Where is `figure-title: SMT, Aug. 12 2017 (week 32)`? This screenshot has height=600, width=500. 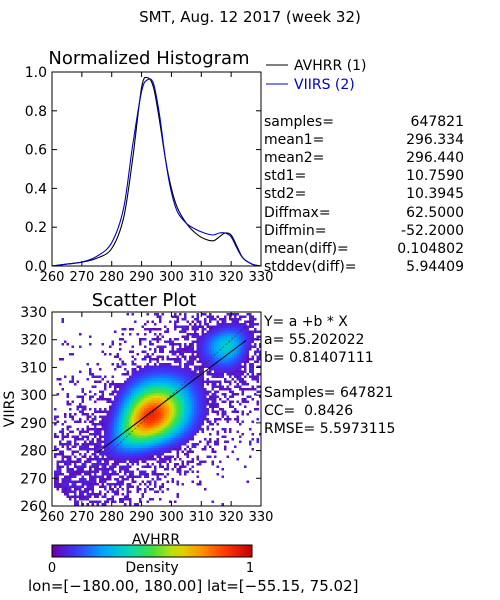
figure-title: SMT, Aug. 12 2017 (week 32) is located at coordinates (250, 17).